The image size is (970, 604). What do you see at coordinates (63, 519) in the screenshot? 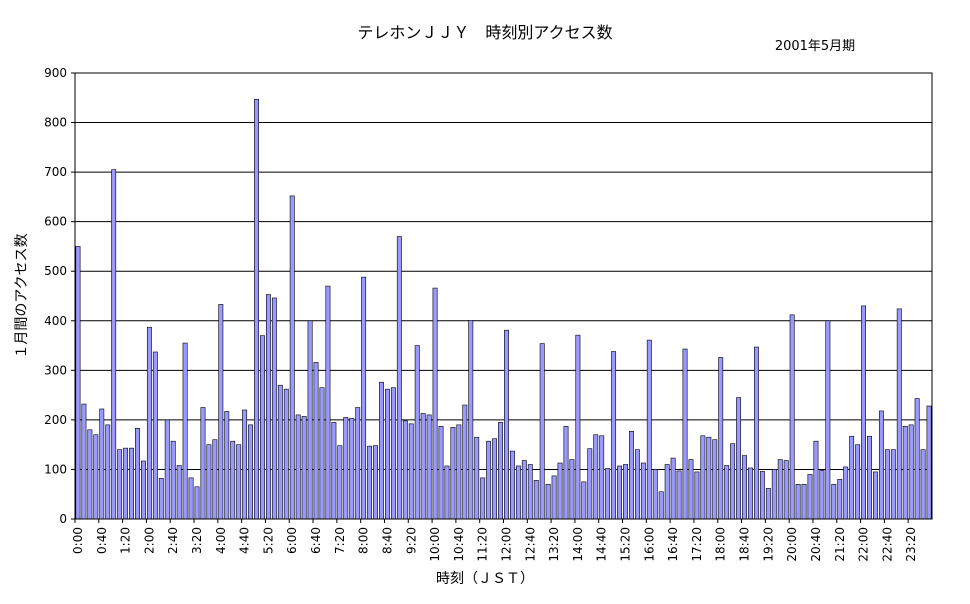
I see `y-tick-label: 0` at bounding box center [63, 519].